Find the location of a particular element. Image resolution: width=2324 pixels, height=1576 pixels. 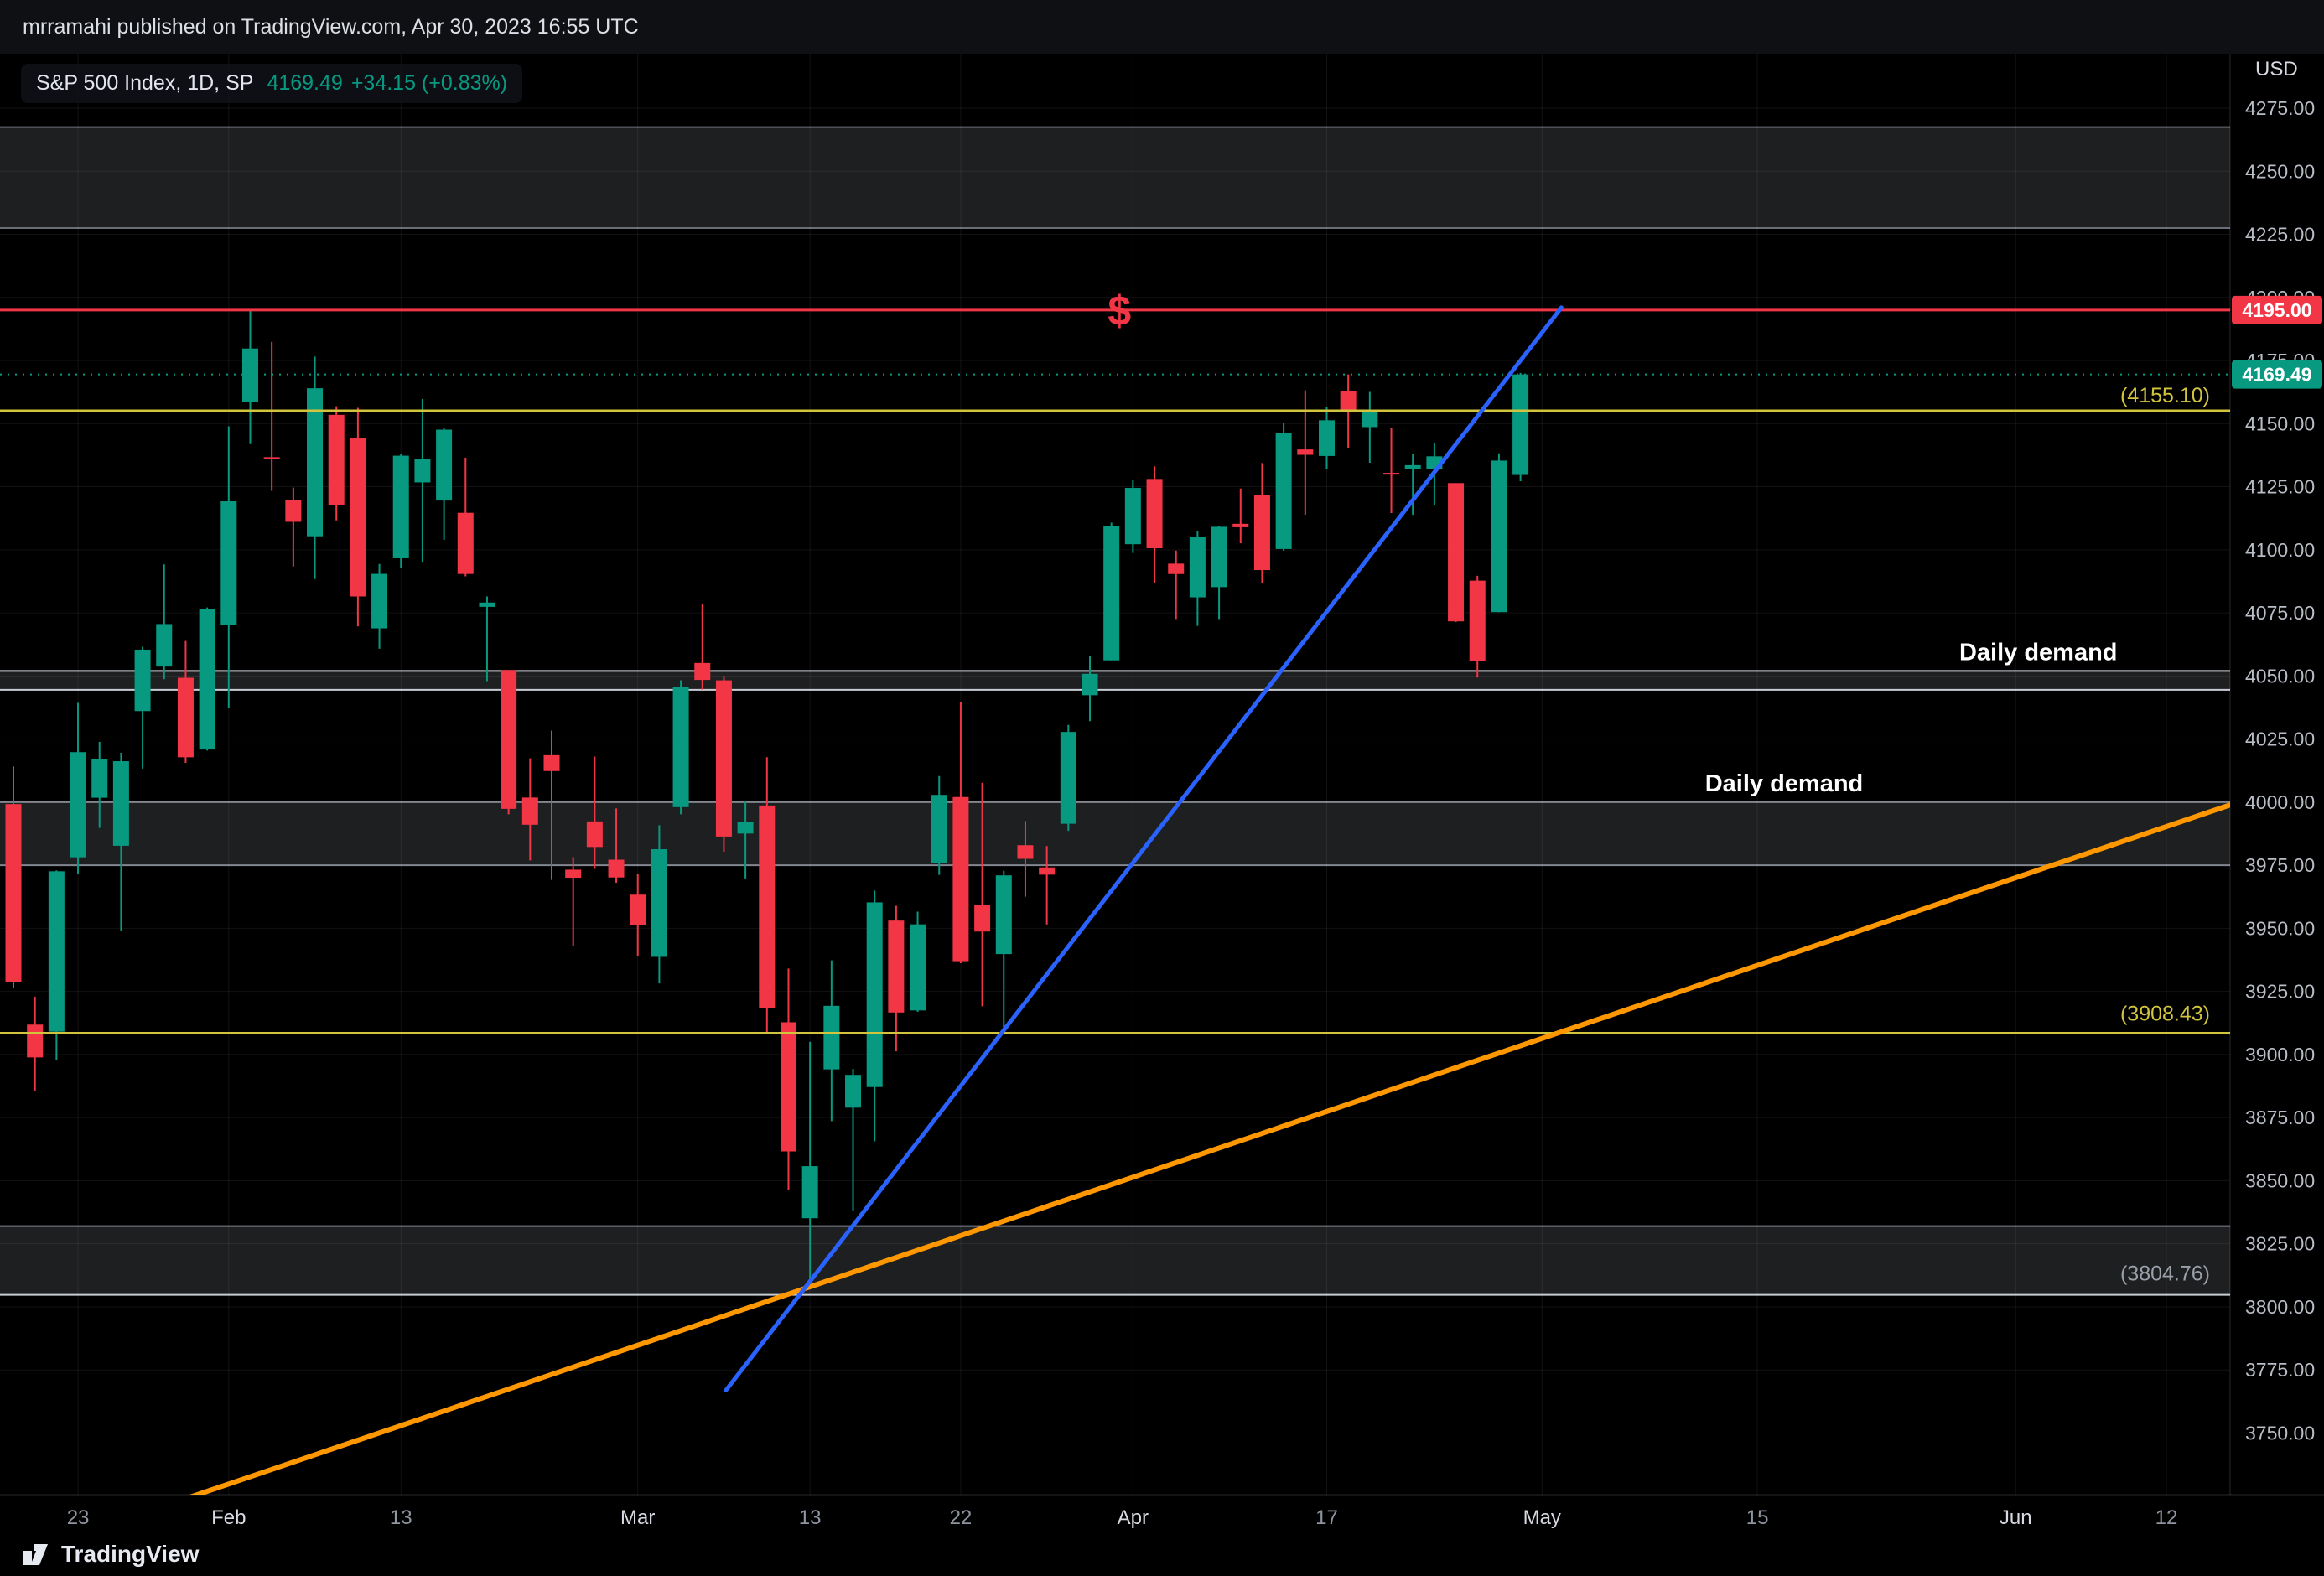

price-tick-label: 4275.00 is located at coordinates (2280, 108).